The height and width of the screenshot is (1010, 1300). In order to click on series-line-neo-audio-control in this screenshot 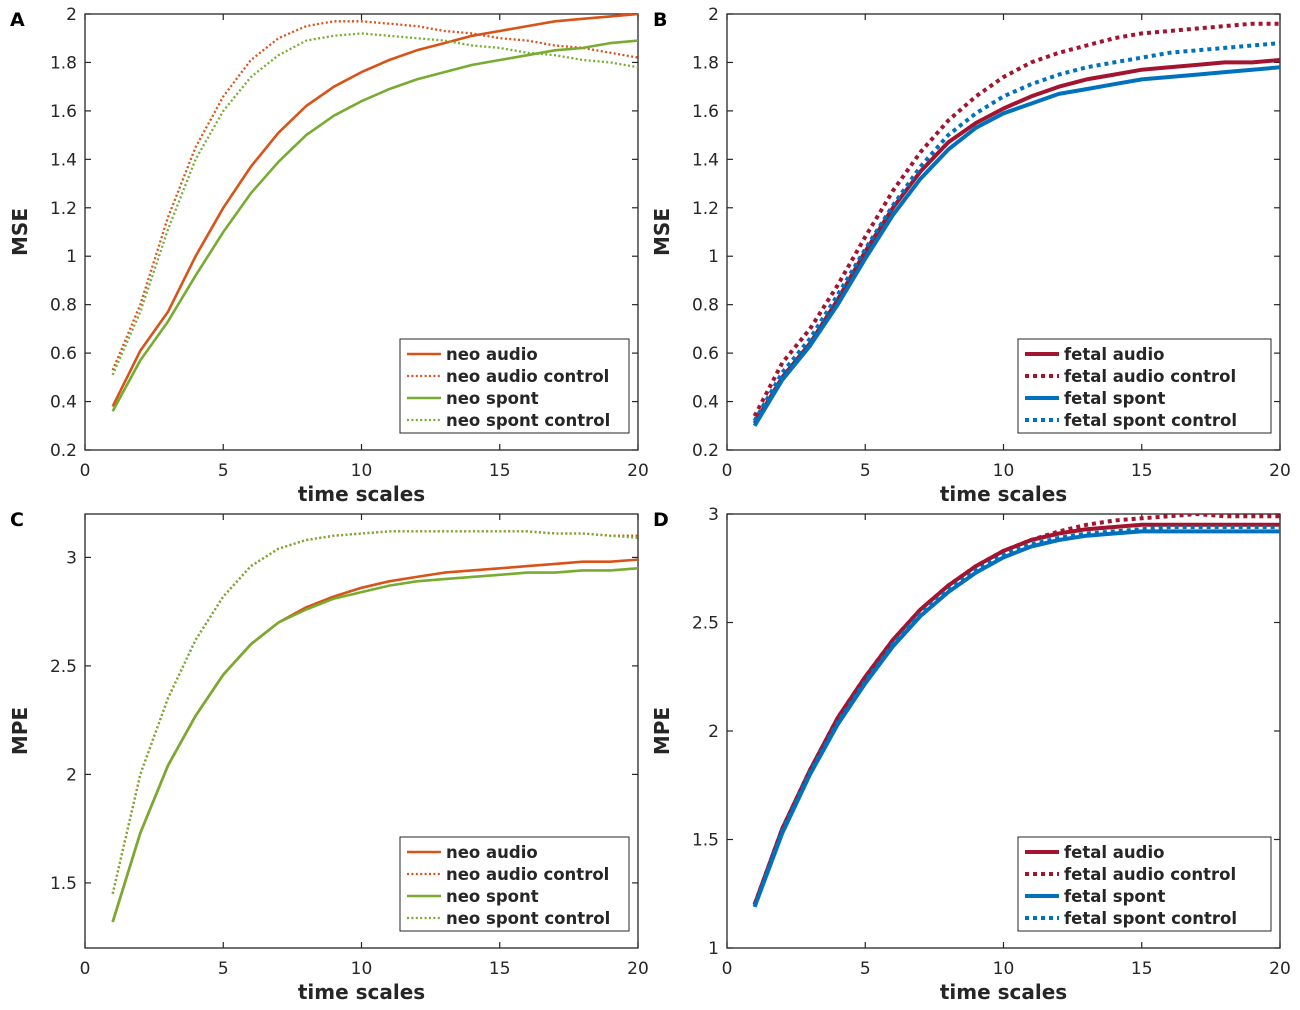, I will do `click(374, 195)`.